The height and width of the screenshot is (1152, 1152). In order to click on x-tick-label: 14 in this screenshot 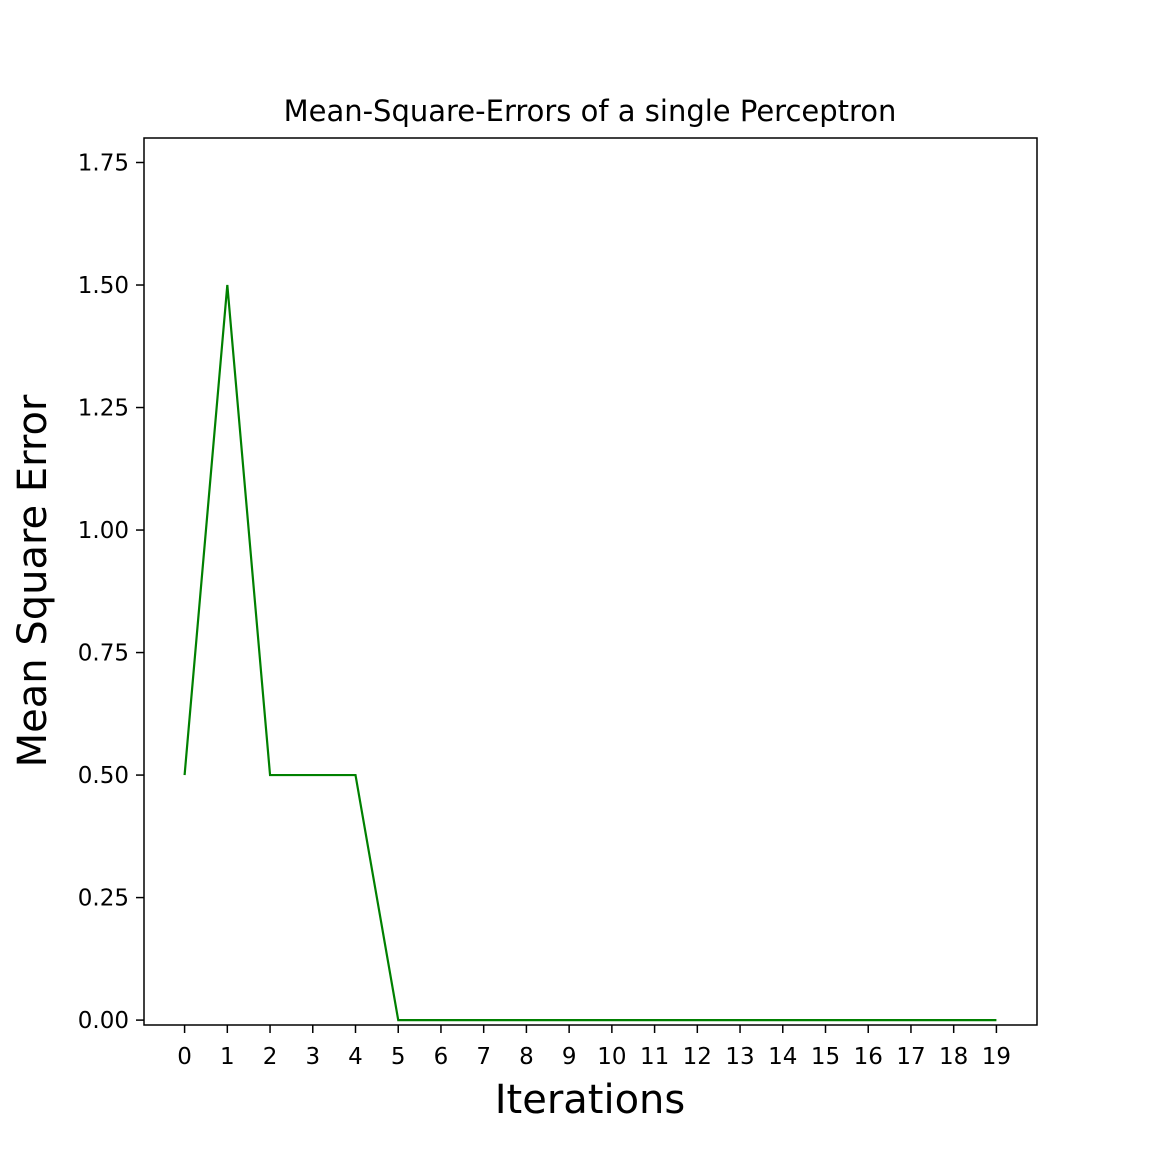, I will do `click(782, 1057)`.